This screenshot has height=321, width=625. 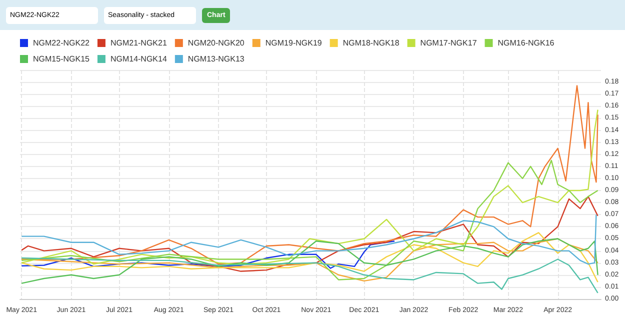 I want to click on legend-label: NGM22-NGK22, so click(x=61, y=43).